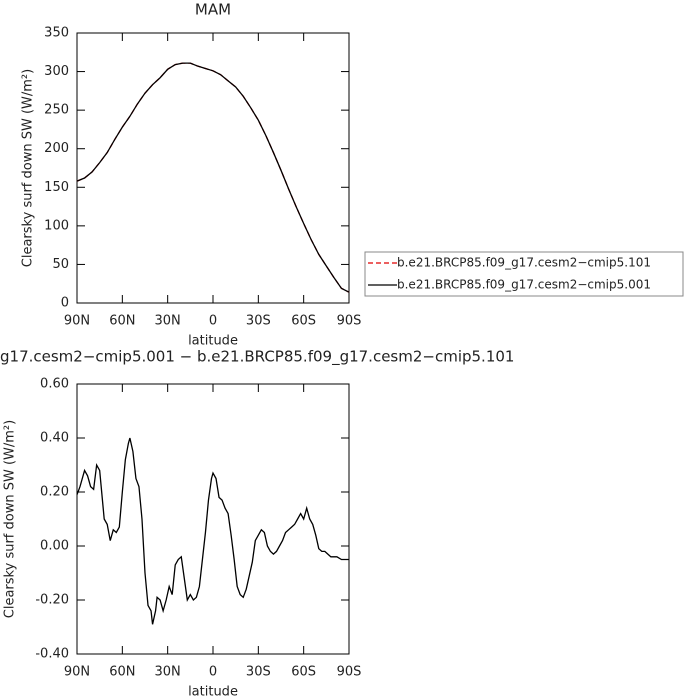 The width and height of the screenshot is (700, 700). What do you see at coordinates (56, 33) in the screenshot?
I see `y-tick-label: 350` at bounding box center [56, 33].